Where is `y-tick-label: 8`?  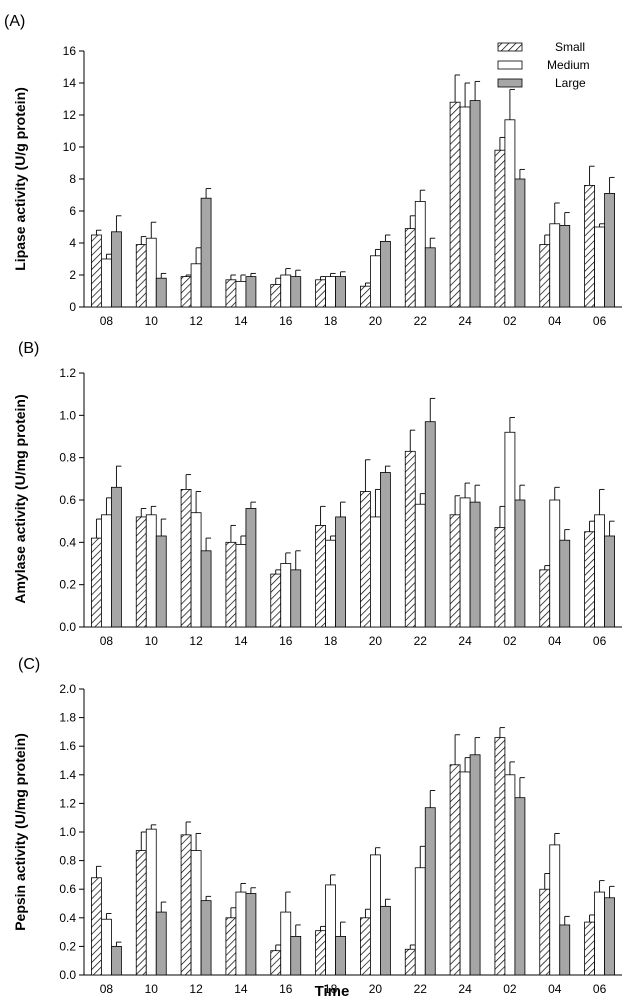 y-tick-label: 8 is located at coordinates (72, 179).